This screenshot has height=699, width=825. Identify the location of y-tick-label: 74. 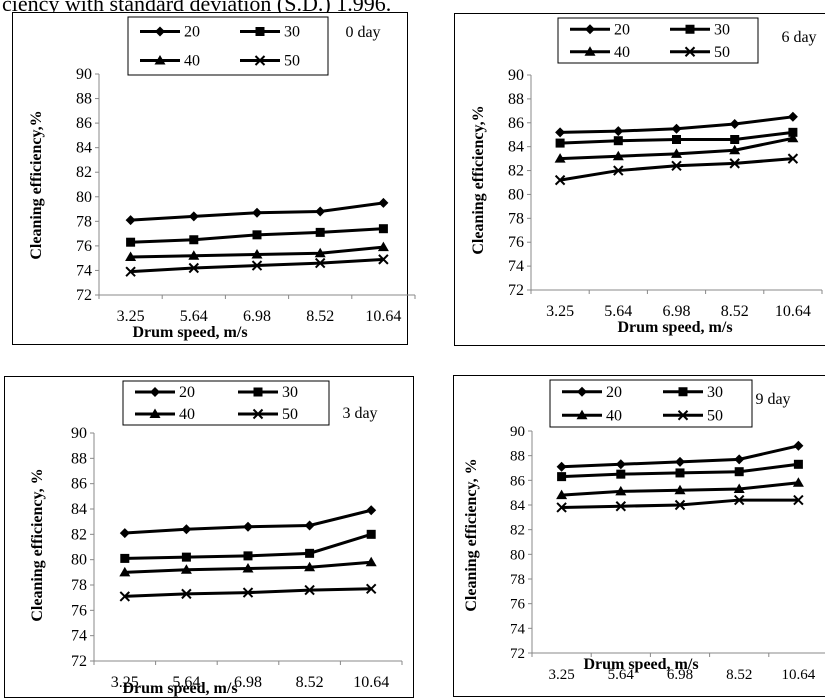
(516, 266).